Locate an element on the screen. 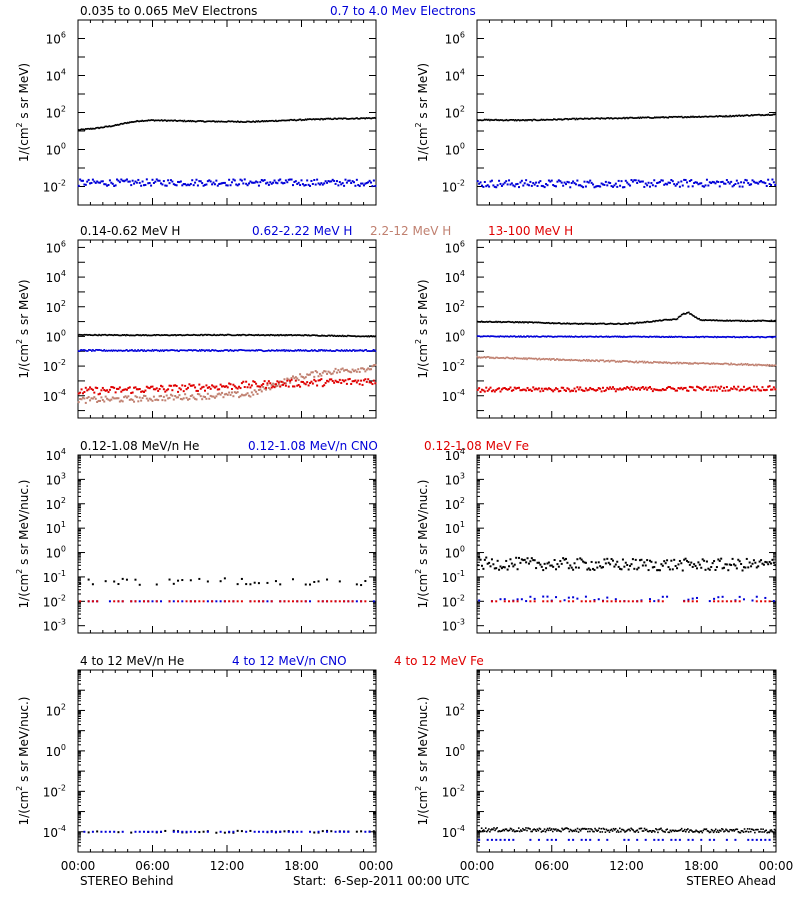  series-blue is located at coordinates (626, 183).